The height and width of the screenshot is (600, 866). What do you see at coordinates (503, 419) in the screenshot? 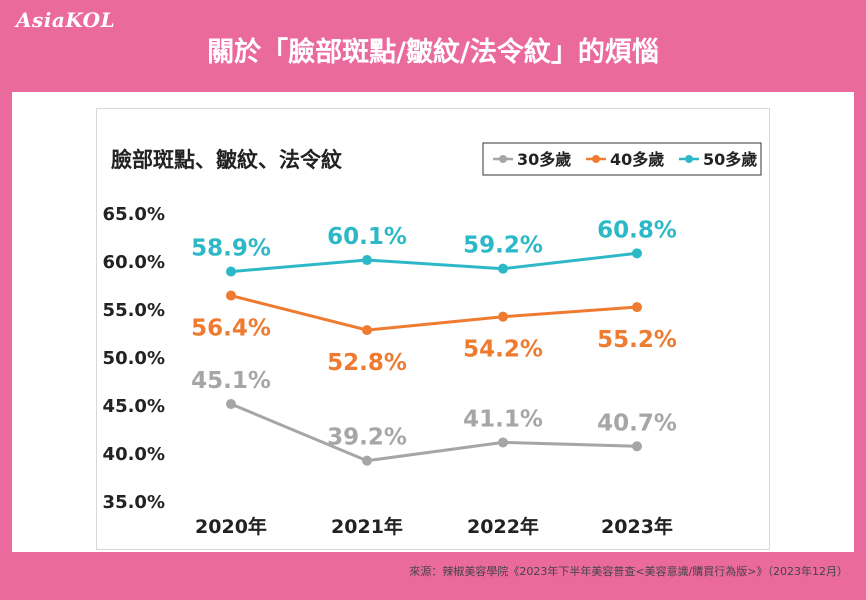
I see `data-label: 41.1%` at bounding box center [503, 419].